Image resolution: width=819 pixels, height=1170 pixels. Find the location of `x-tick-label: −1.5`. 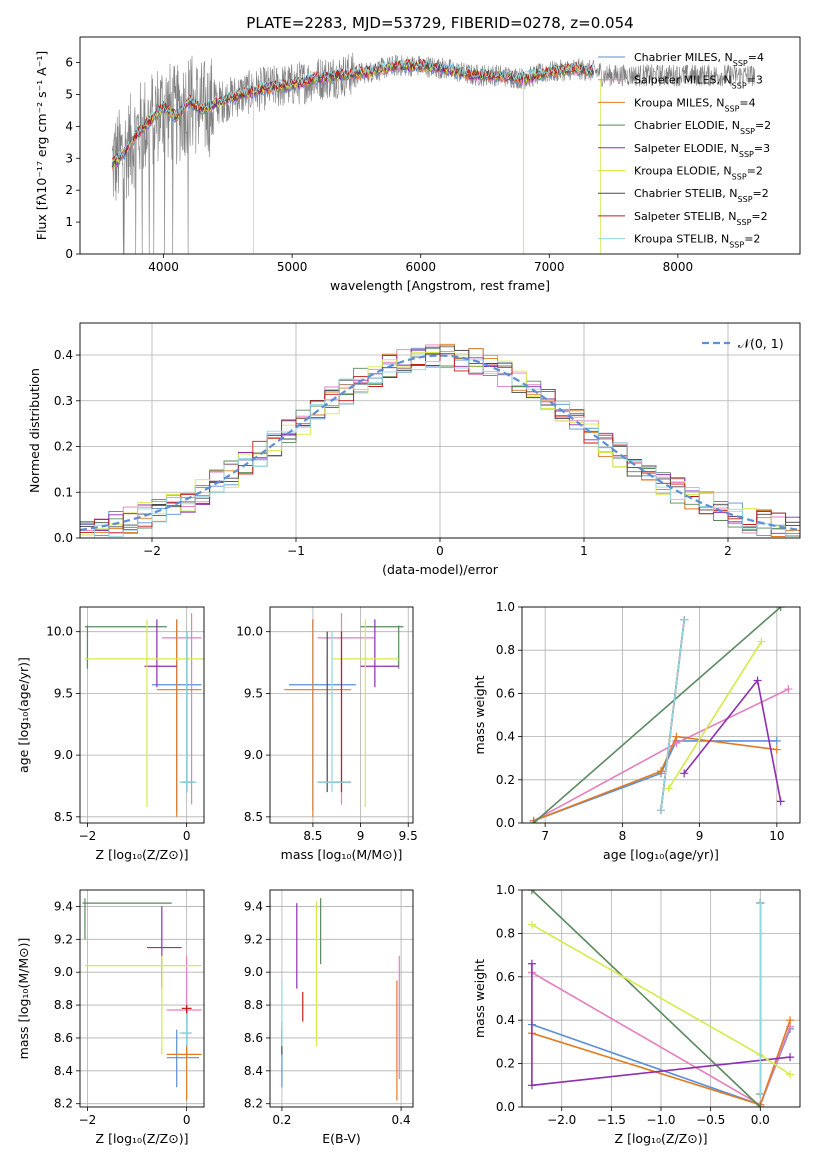

x-tick-label: −1.5 is located at coordinates (611, 1120).